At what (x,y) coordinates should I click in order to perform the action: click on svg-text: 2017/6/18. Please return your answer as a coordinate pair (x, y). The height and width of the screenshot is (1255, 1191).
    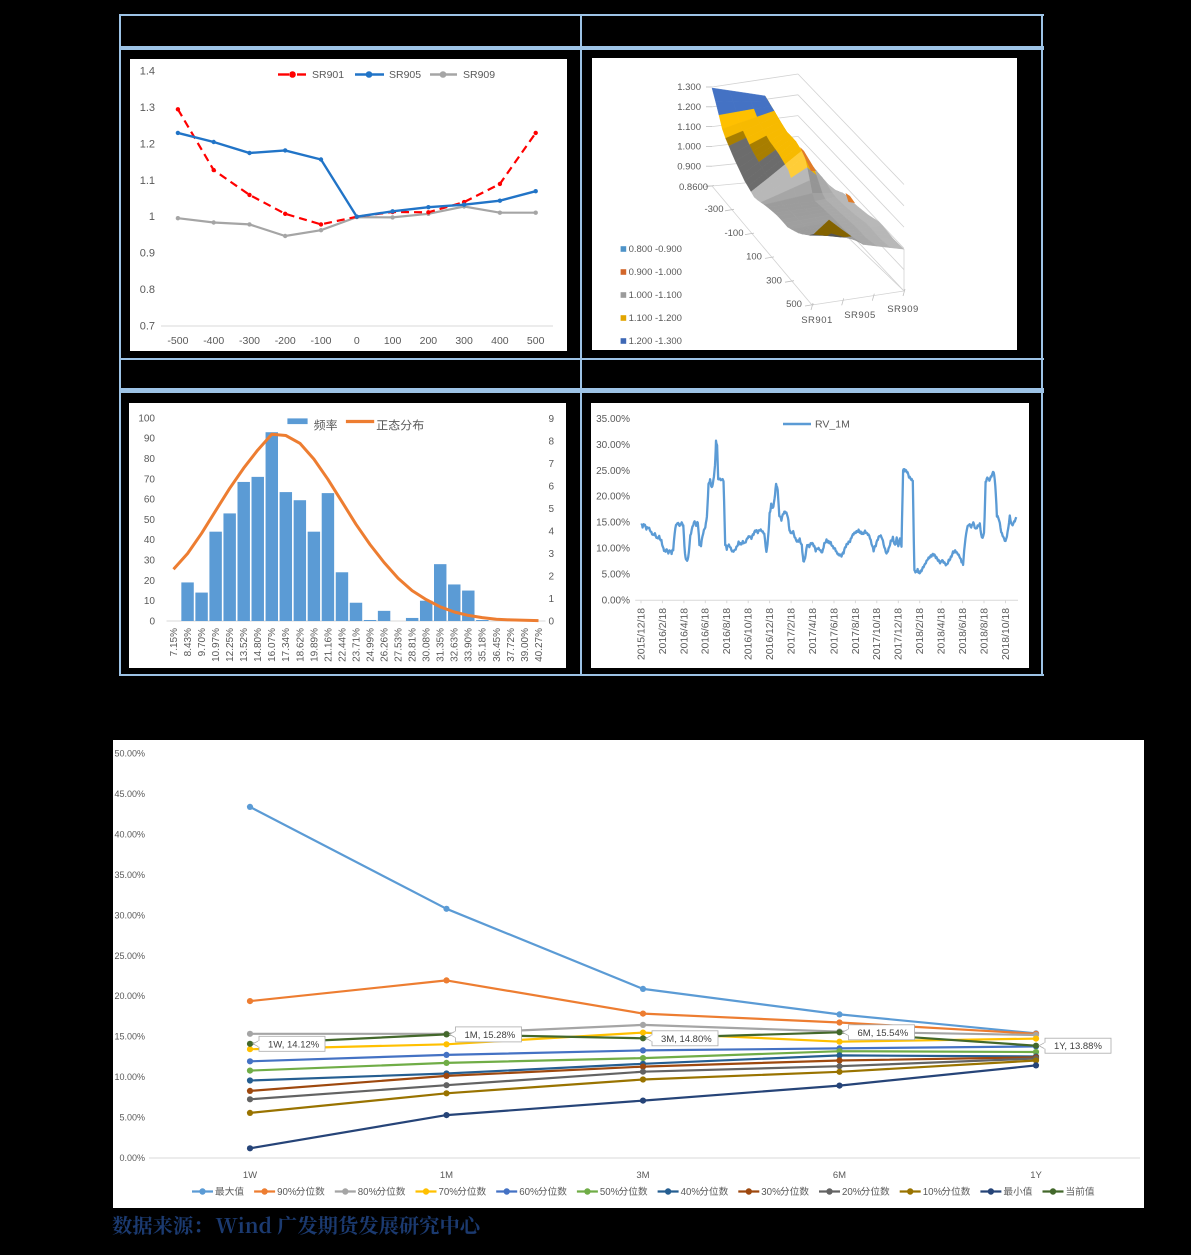
    Looking at the image, I should click on (834, 631).